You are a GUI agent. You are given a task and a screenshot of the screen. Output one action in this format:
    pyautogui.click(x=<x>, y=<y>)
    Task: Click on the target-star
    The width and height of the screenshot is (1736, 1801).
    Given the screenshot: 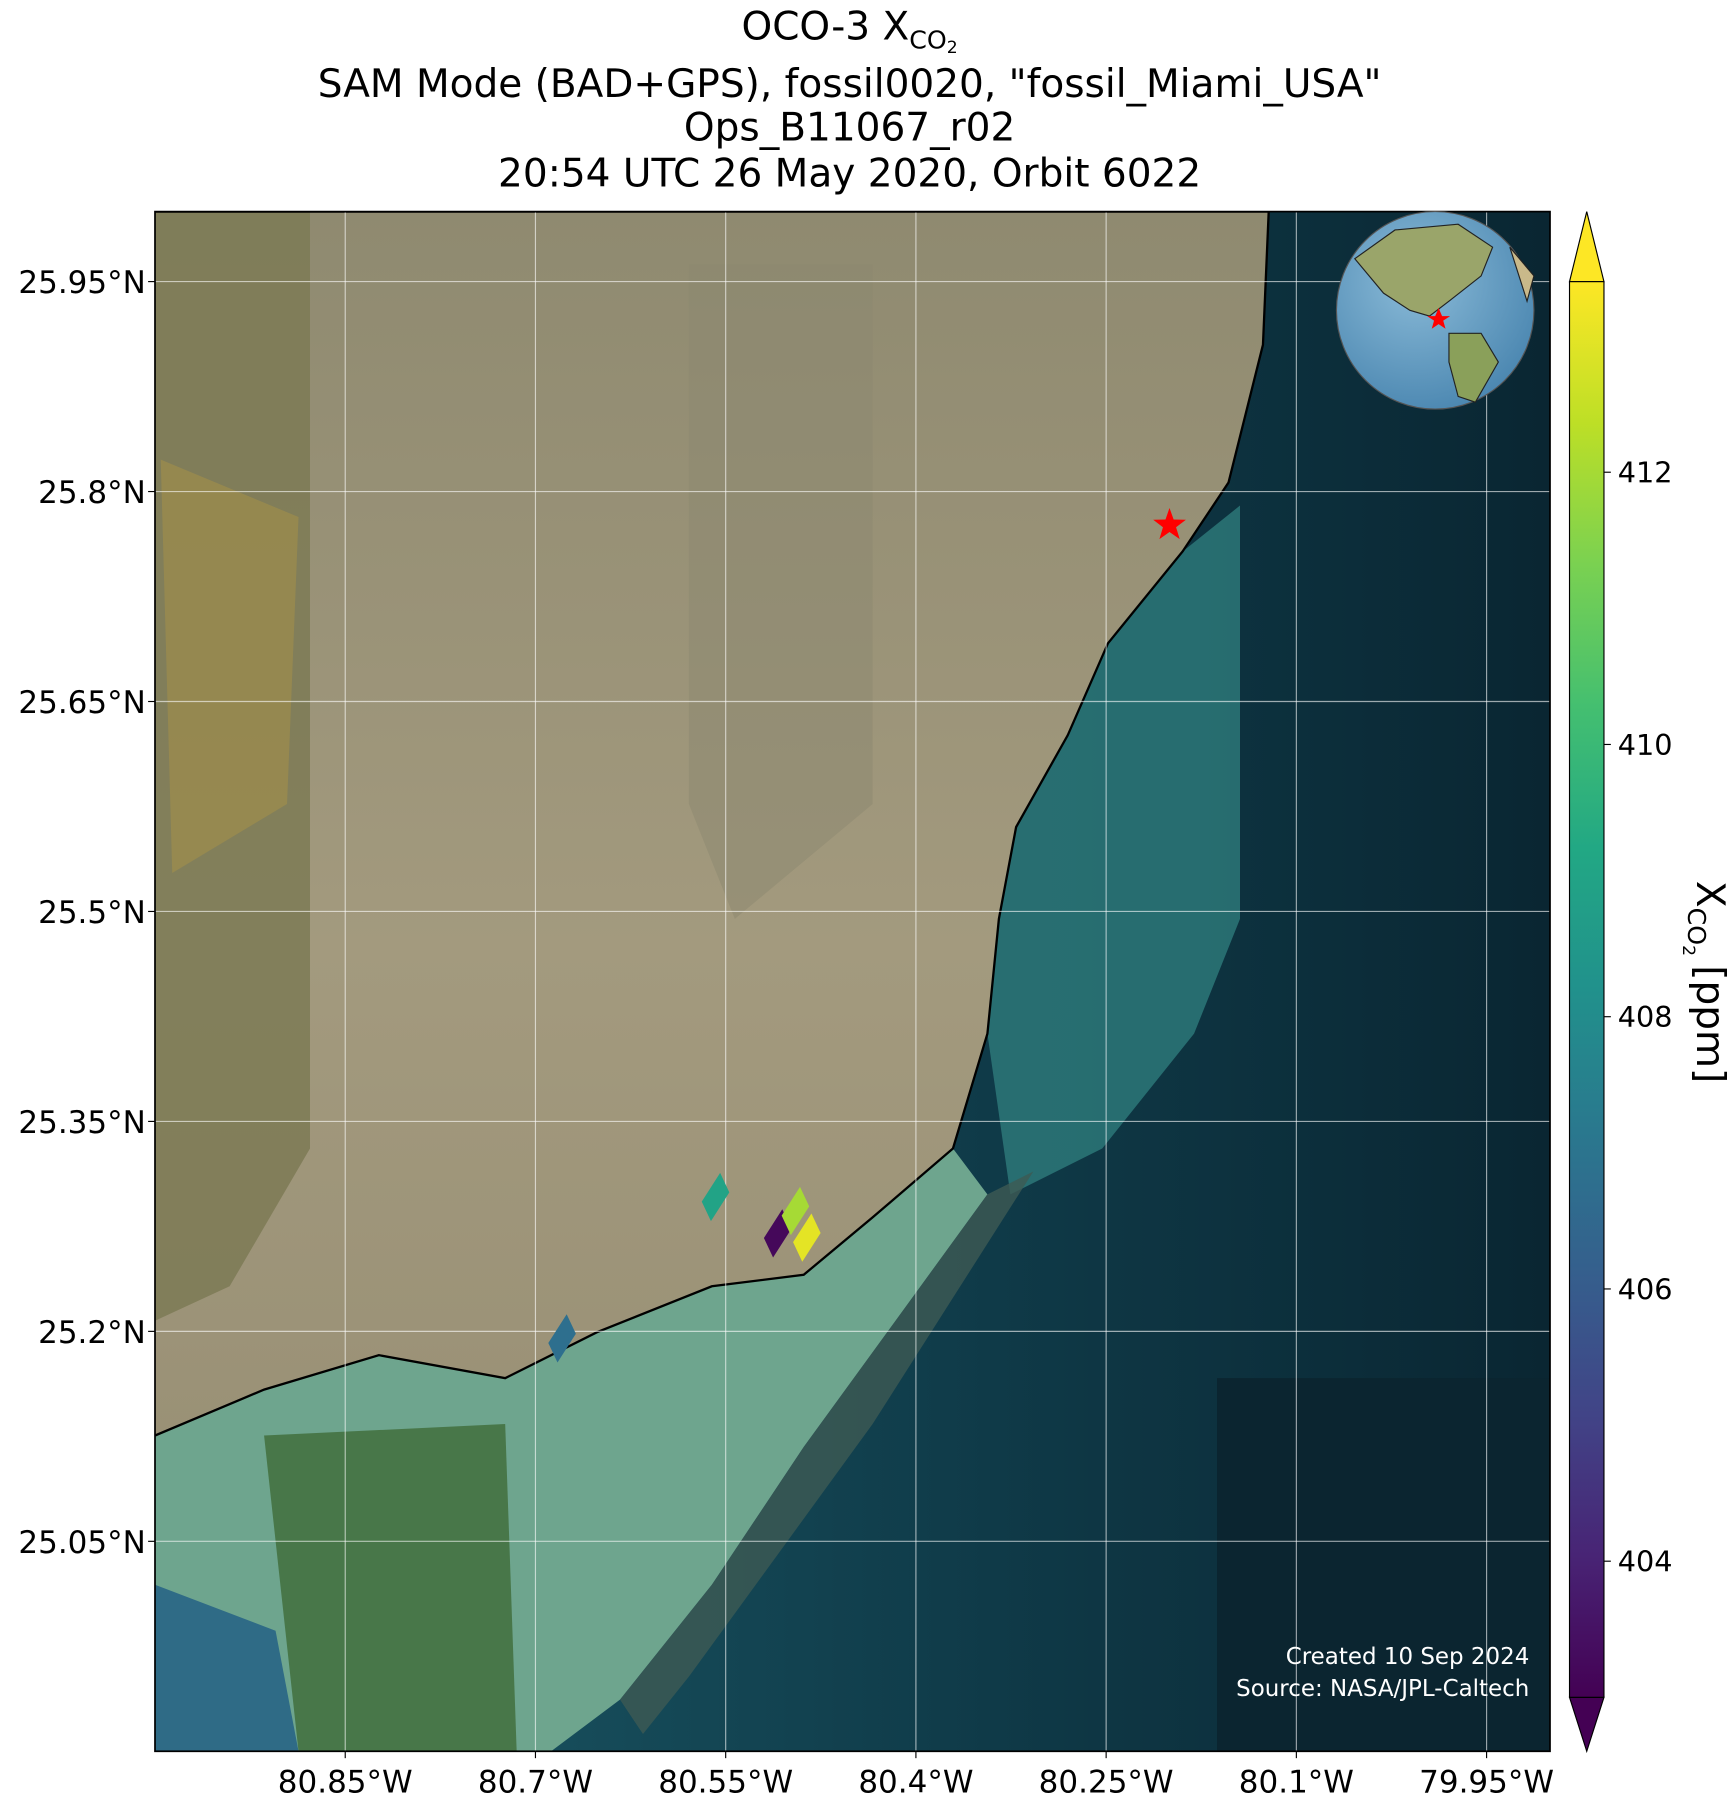 What is the action you would take?
    pyautogui.click(x=1169, y=523)
    